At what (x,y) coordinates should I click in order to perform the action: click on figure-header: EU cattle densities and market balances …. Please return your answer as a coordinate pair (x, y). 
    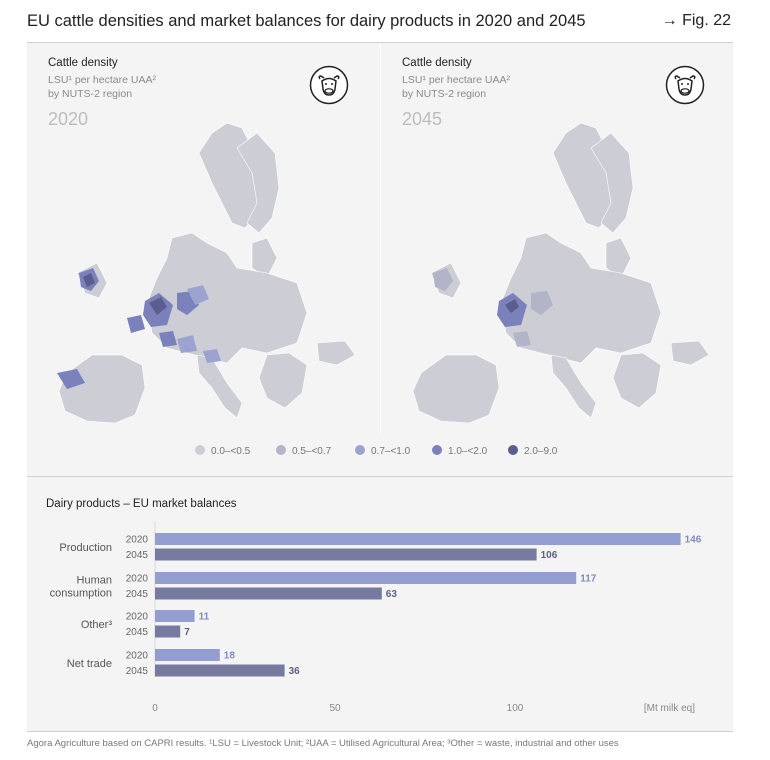
    Looking at the image, I should click on (380, 26).